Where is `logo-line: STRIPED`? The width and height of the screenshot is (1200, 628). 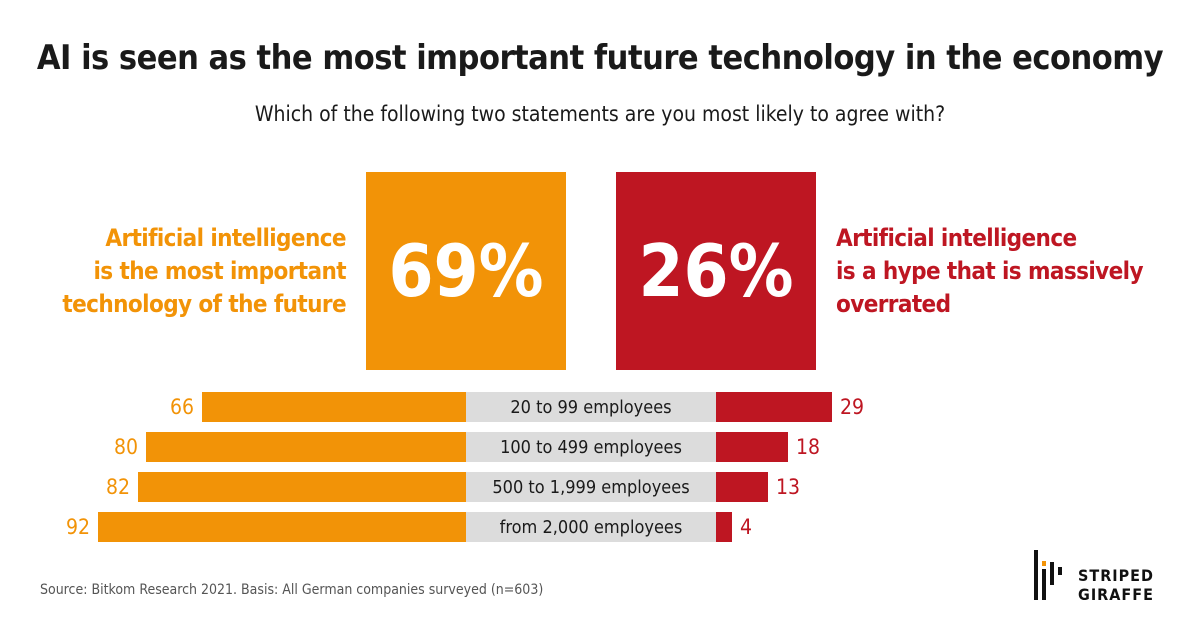
logo-line: STRIPED is located at coordinates (1116, 575).